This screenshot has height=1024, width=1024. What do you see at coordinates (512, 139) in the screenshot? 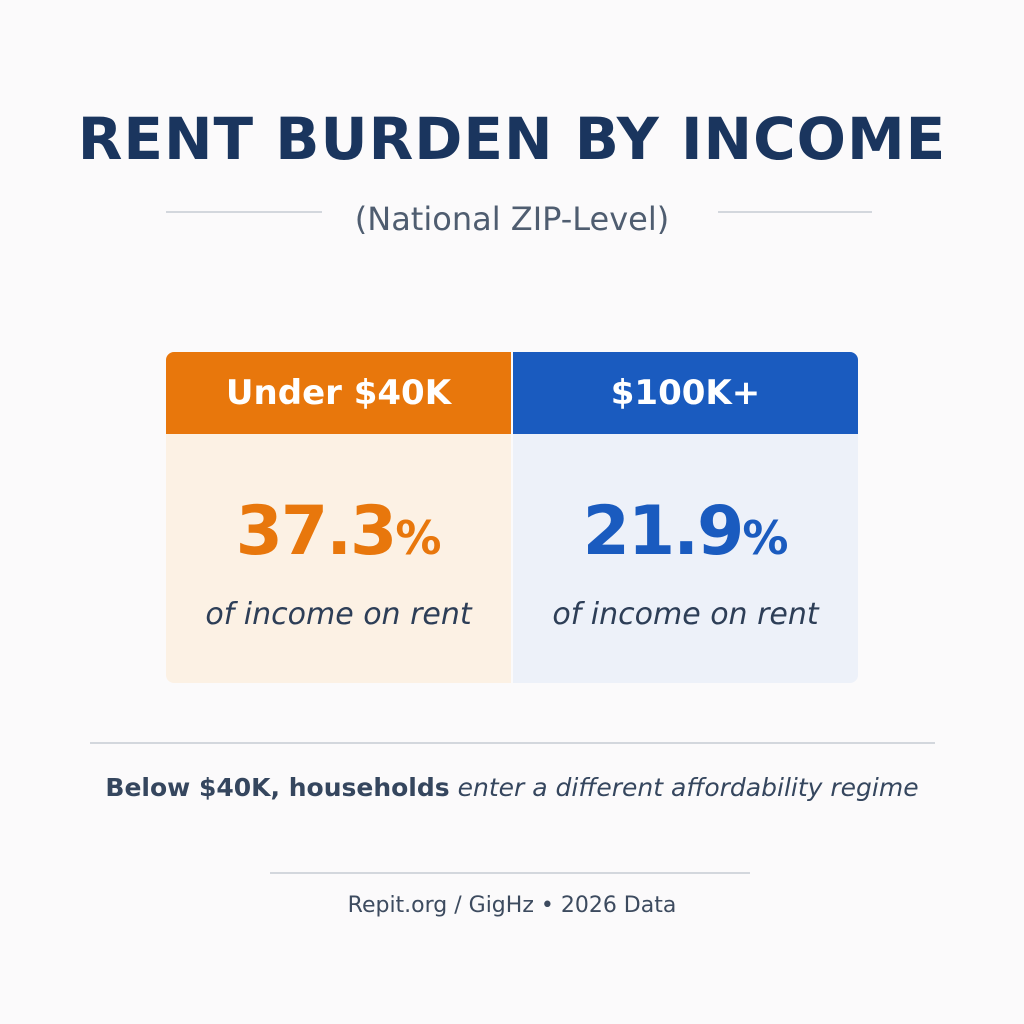
I see `title: RENT BURDEN BY INCOME` at bounding box center [512, 139].